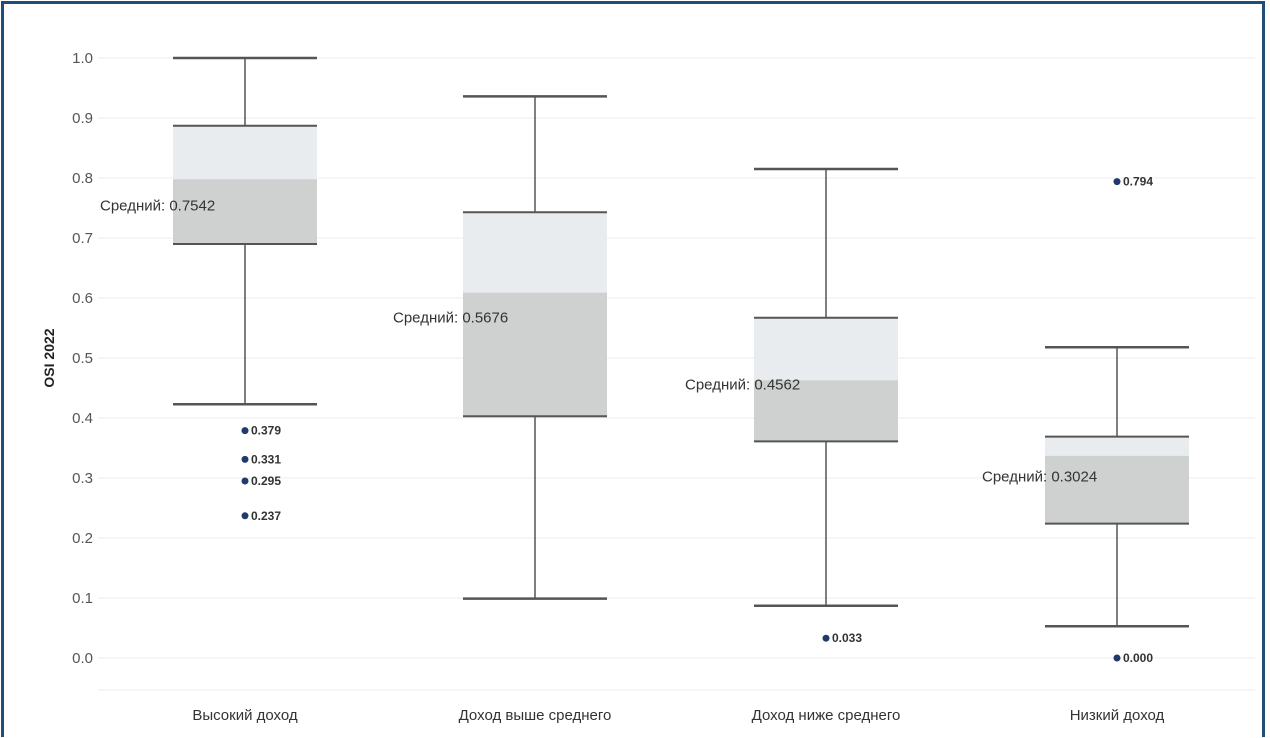  I want to click on mean-label: Средний: 0.7542, so click(157, 205).